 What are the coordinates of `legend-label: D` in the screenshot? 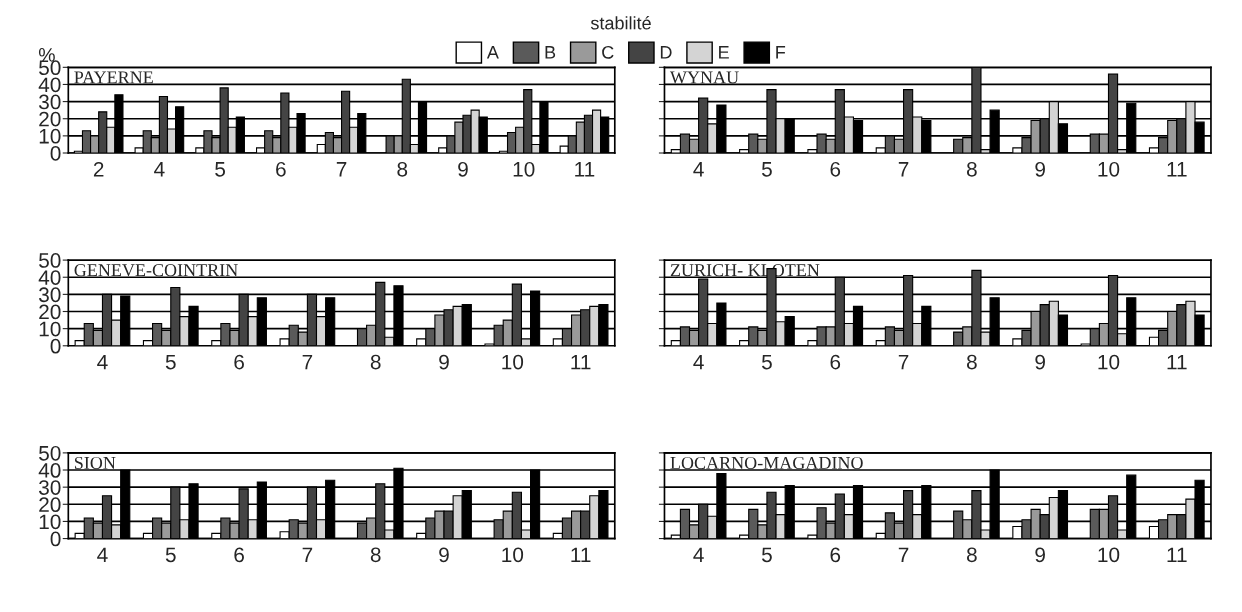 It's located at (666, 52).